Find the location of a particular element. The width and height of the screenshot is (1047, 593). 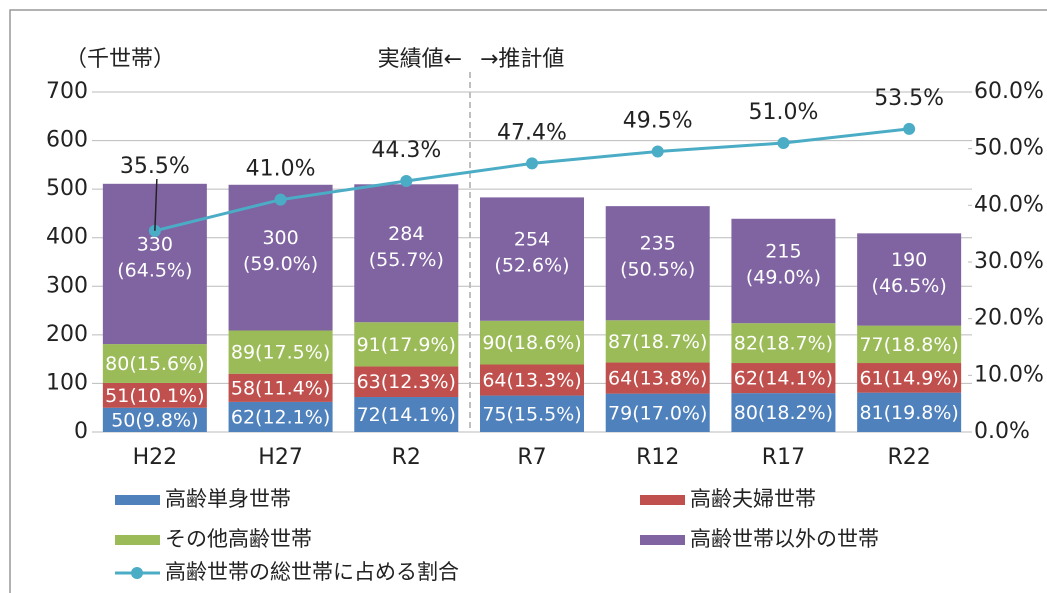

data-label: 215 is located at coordinates (783, 251).